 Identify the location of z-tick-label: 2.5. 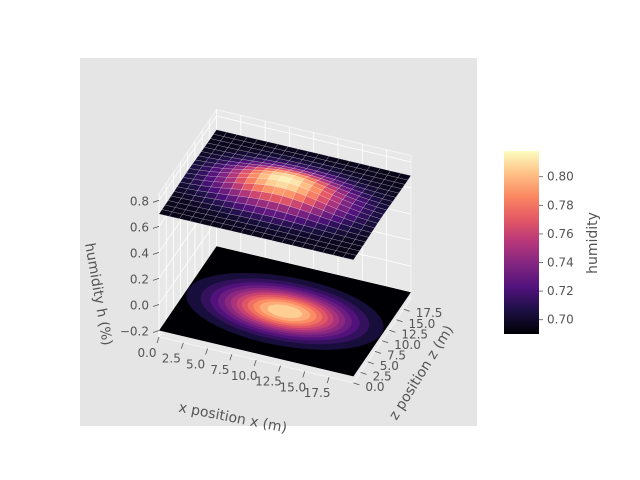
(382, 376).